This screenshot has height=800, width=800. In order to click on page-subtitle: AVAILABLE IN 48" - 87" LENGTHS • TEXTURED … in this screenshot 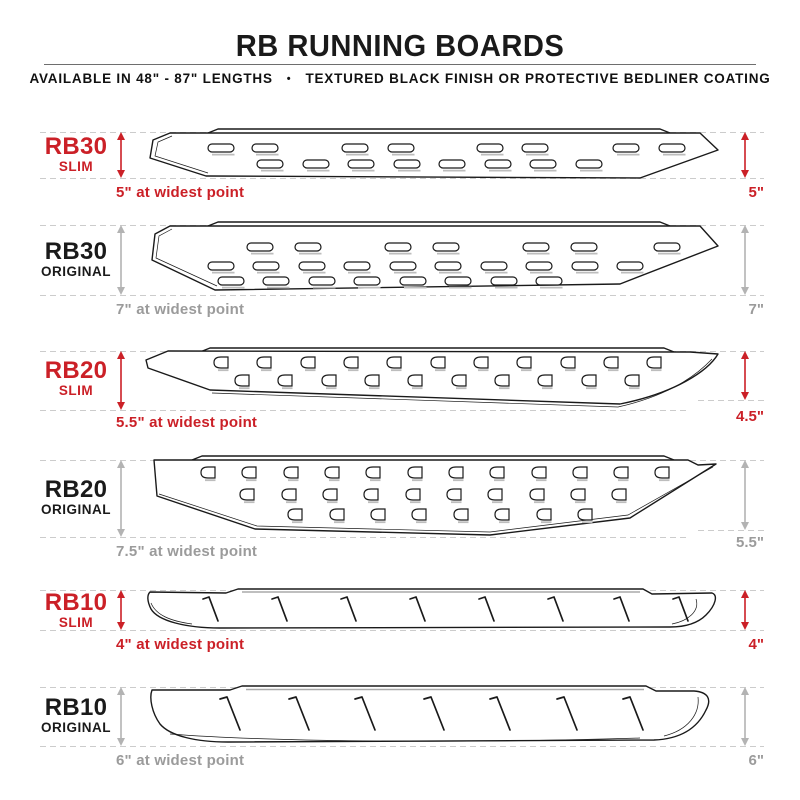, I will do `click(400, 78)`.